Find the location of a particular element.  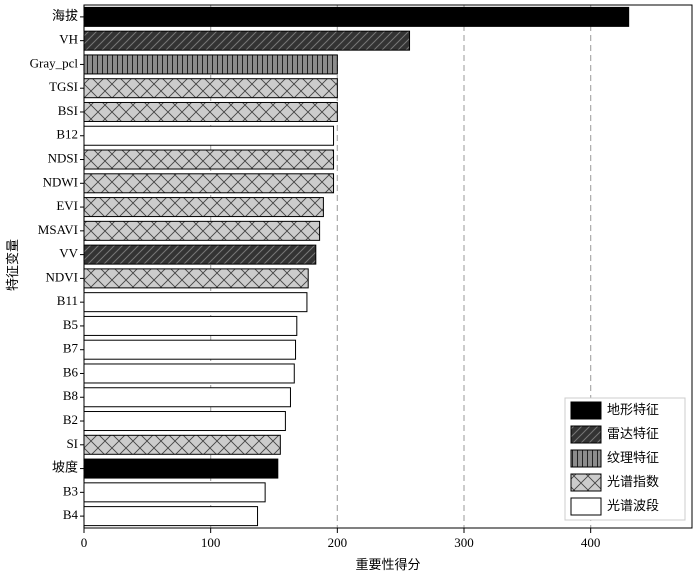

y-tick-label: Gray_pcl is located at coordinates (54, 62).